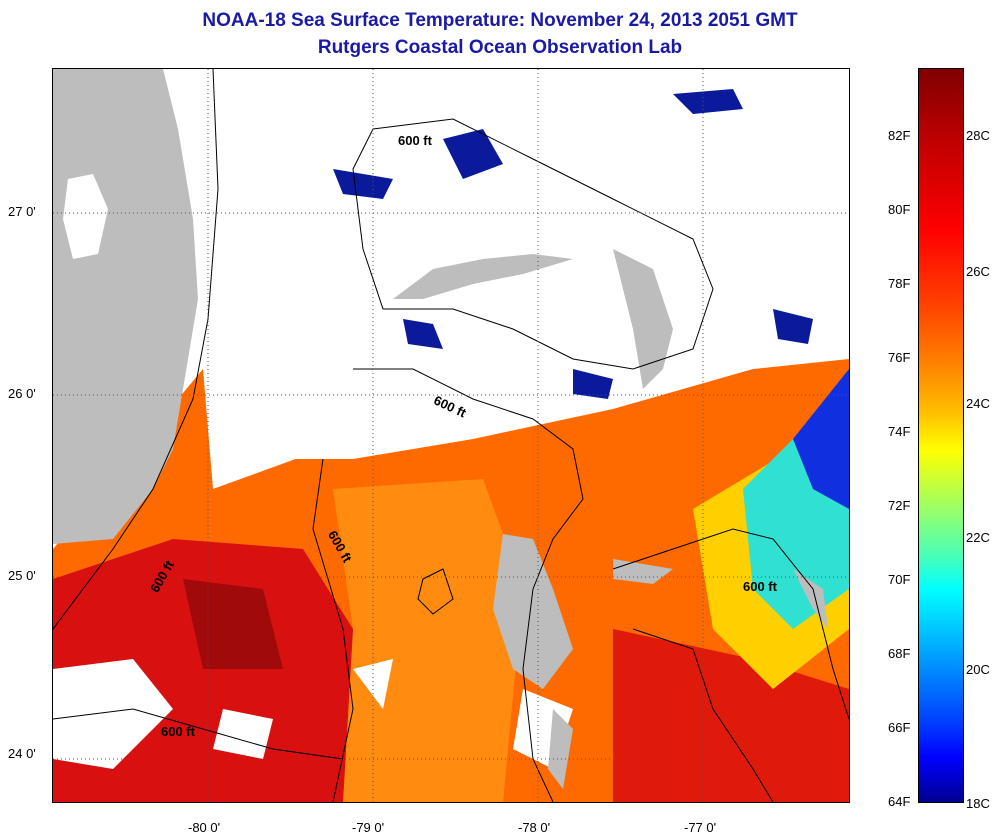 The image size is (1000, 840). What do you see at coordinates (22, 211) in the screenshot?
I see `latitude-label: 27 0'` at bounding box center [22, 211].